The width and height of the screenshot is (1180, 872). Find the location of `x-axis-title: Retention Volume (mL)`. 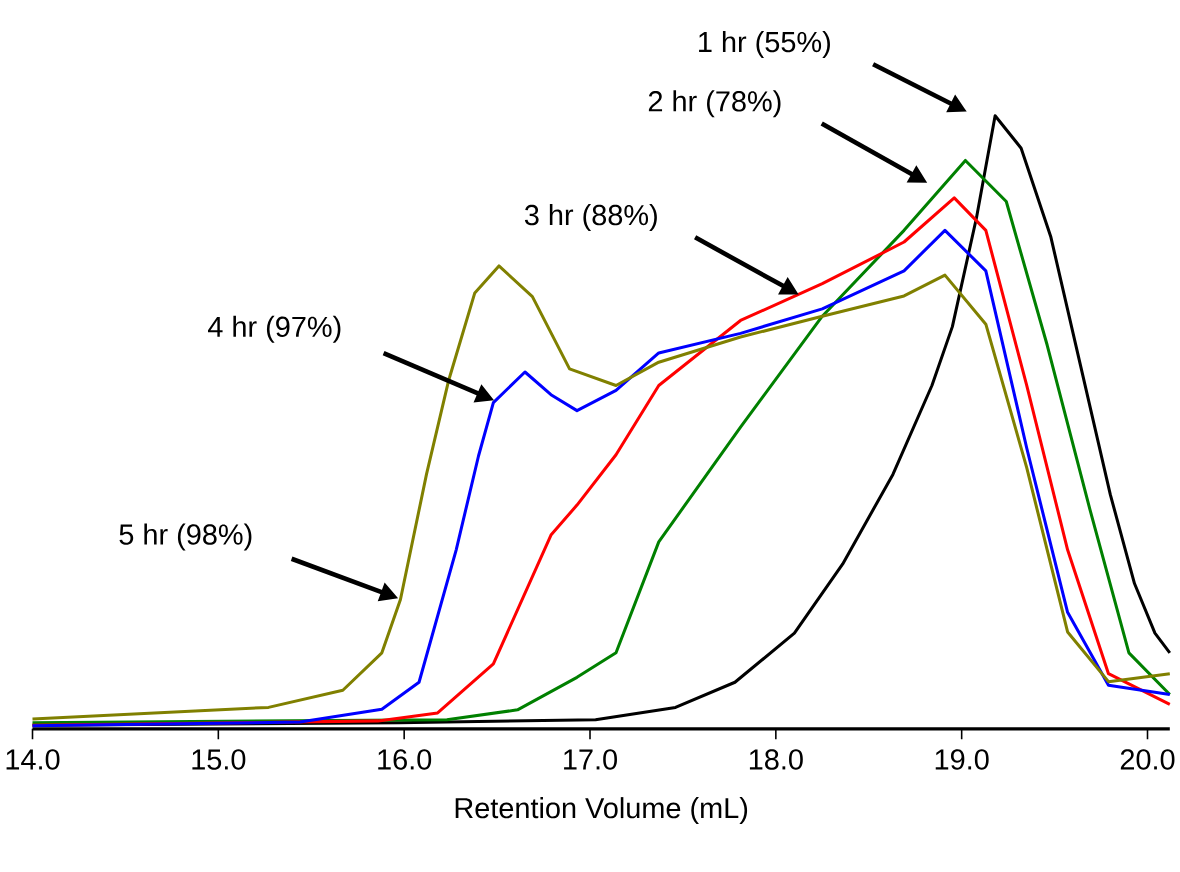

x-axis-title: Retention Volume (mL) is located at coordinates (601, 810).